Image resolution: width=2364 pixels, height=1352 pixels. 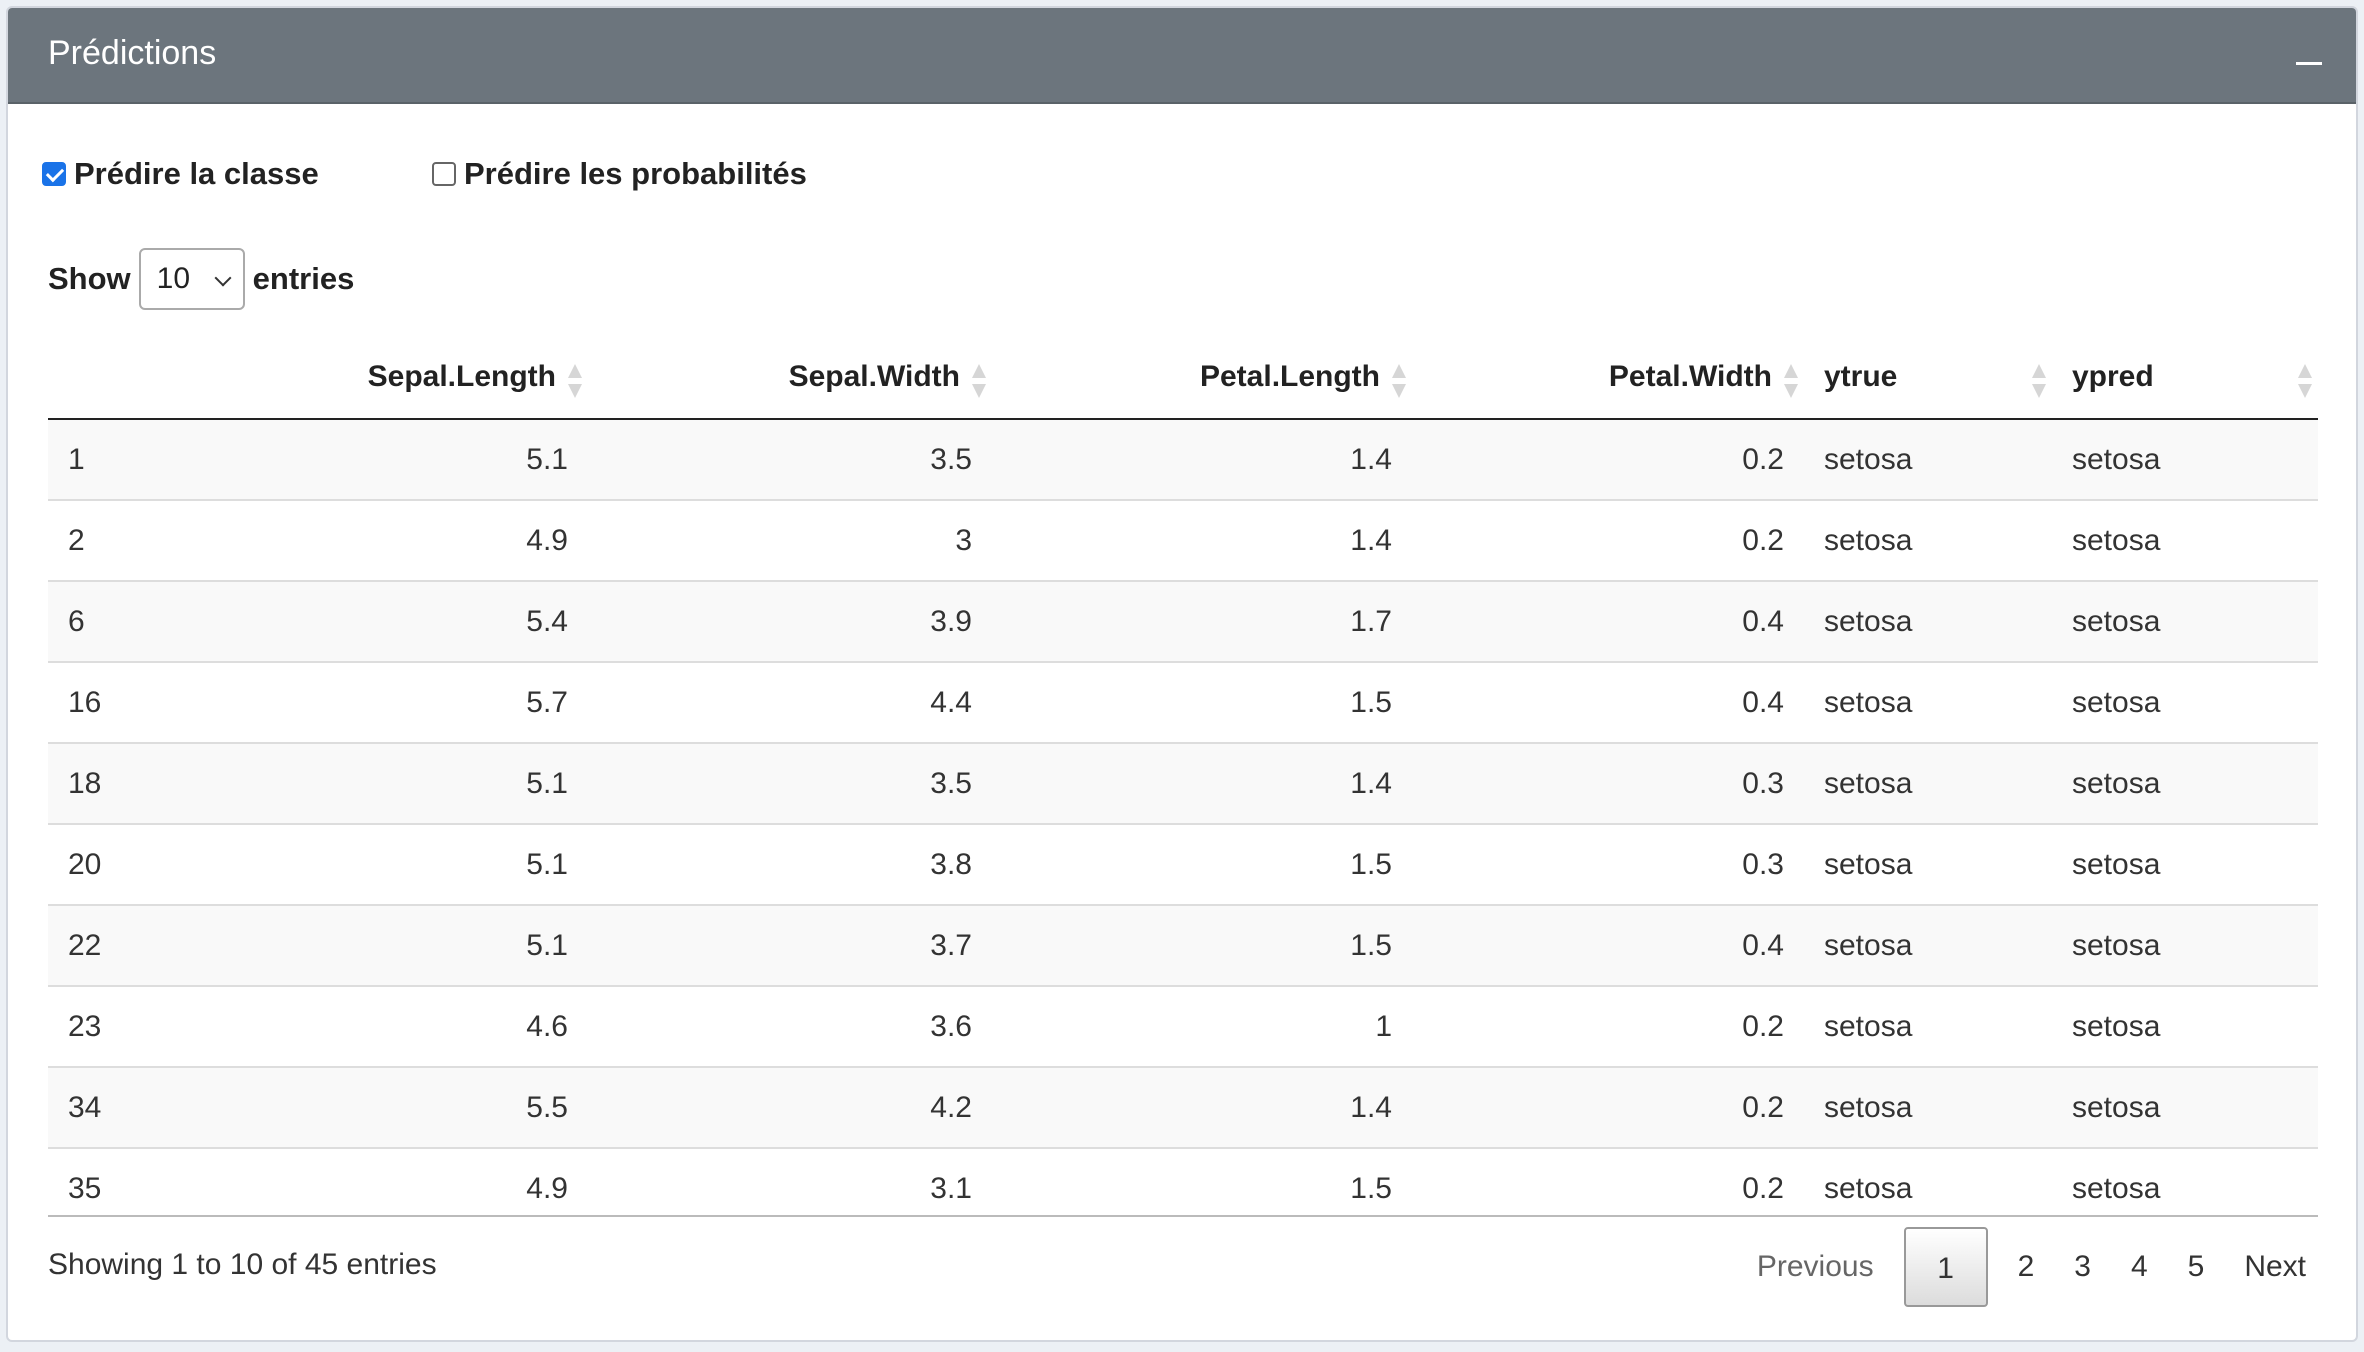 I want to click on table-row: 6 5.4 3.9 1.7 0.4 setosa setosa, so click(x=1183, y=622).